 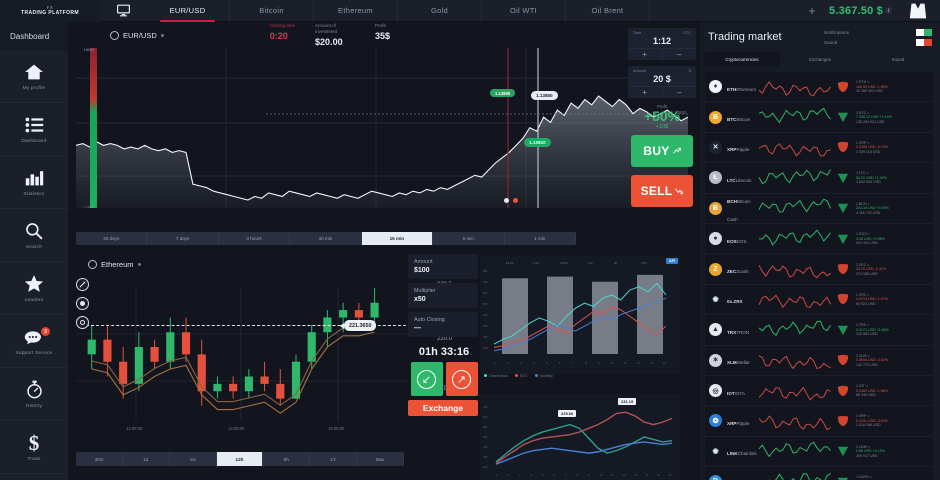 What do you see at coordinates (662, 190) in the screenshot?
I see `sell-button: SELL` at bounding box center [662, 190].